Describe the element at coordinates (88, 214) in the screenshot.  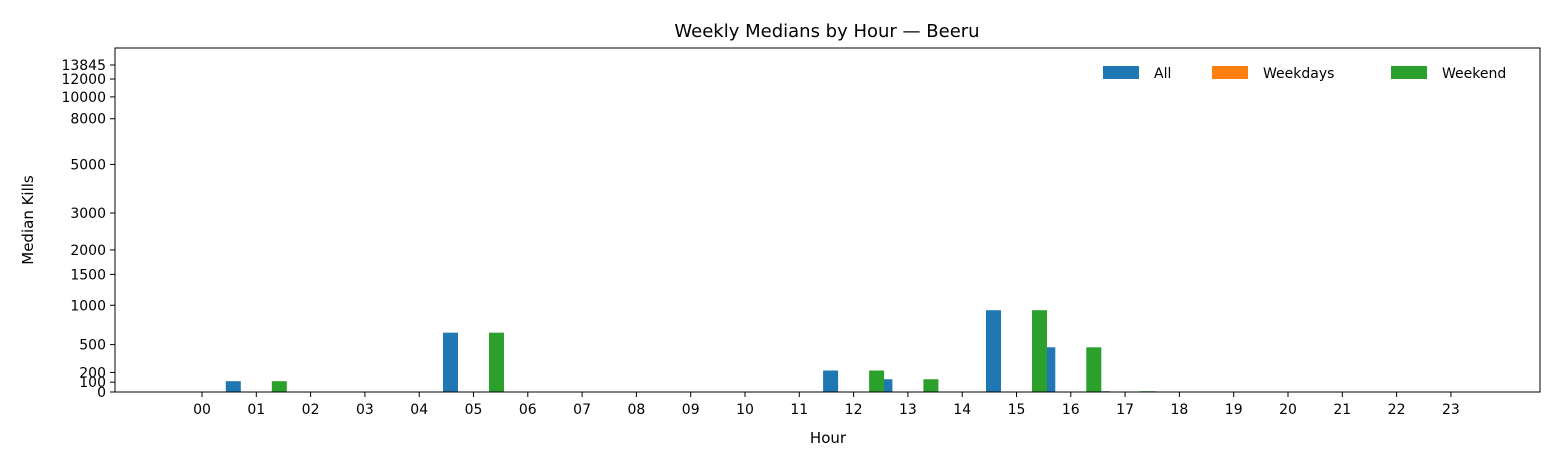
I see `y-tick-label-3000: 3000` at that location.